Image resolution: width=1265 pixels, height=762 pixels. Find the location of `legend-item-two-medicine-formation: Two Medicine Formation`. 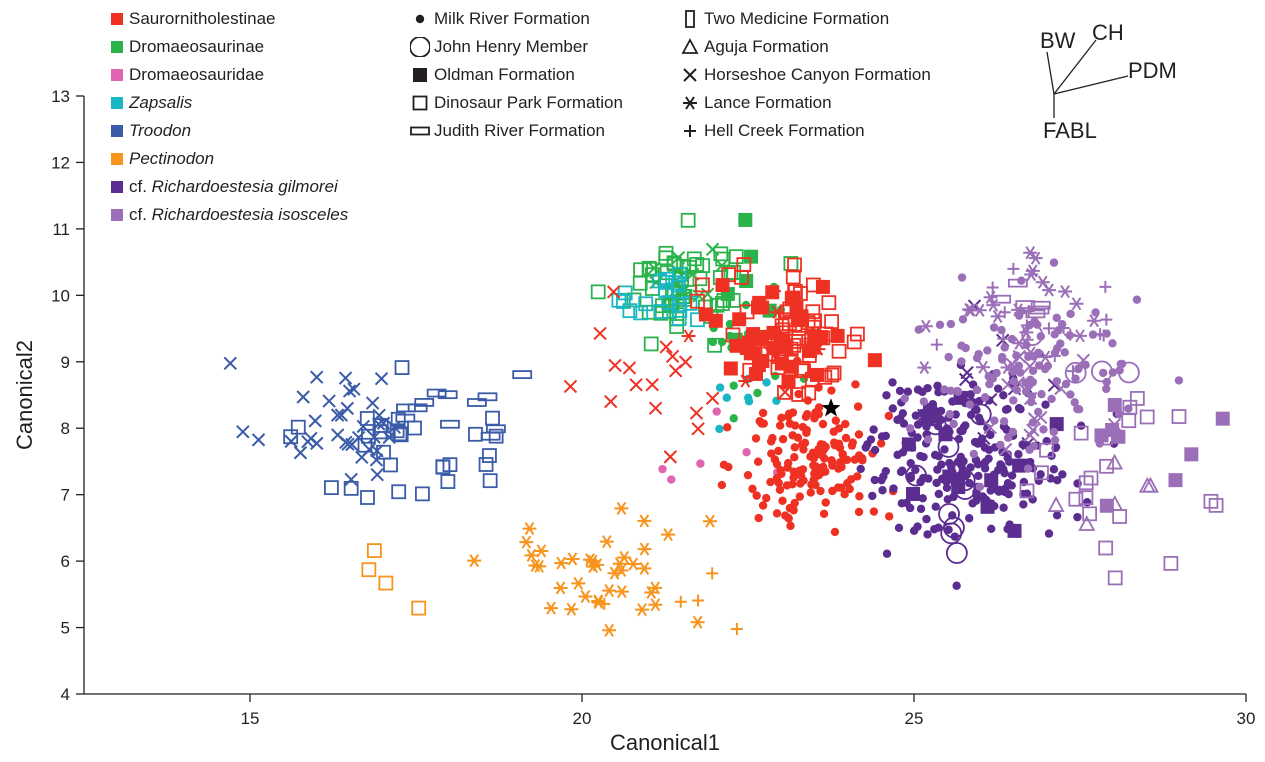

legend-item-two-medicine-formation: Two Medicine Formation is located at coordinates (805, 19).